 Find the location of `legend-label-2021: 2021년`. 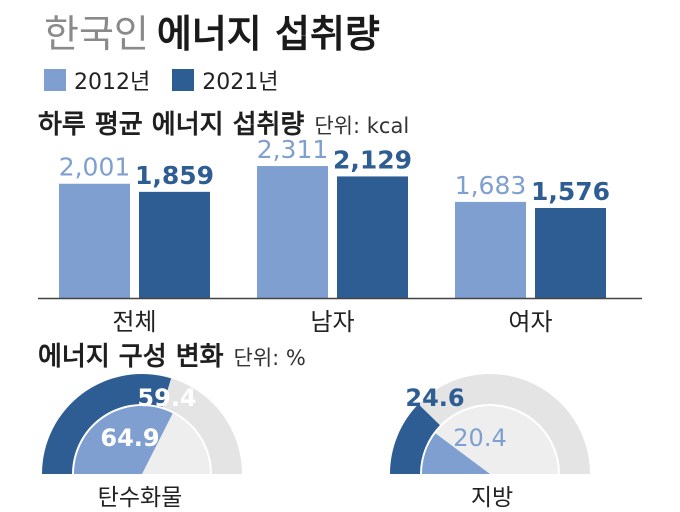

legend-label-2021: 2021년 is located at coordinates (240, 82).